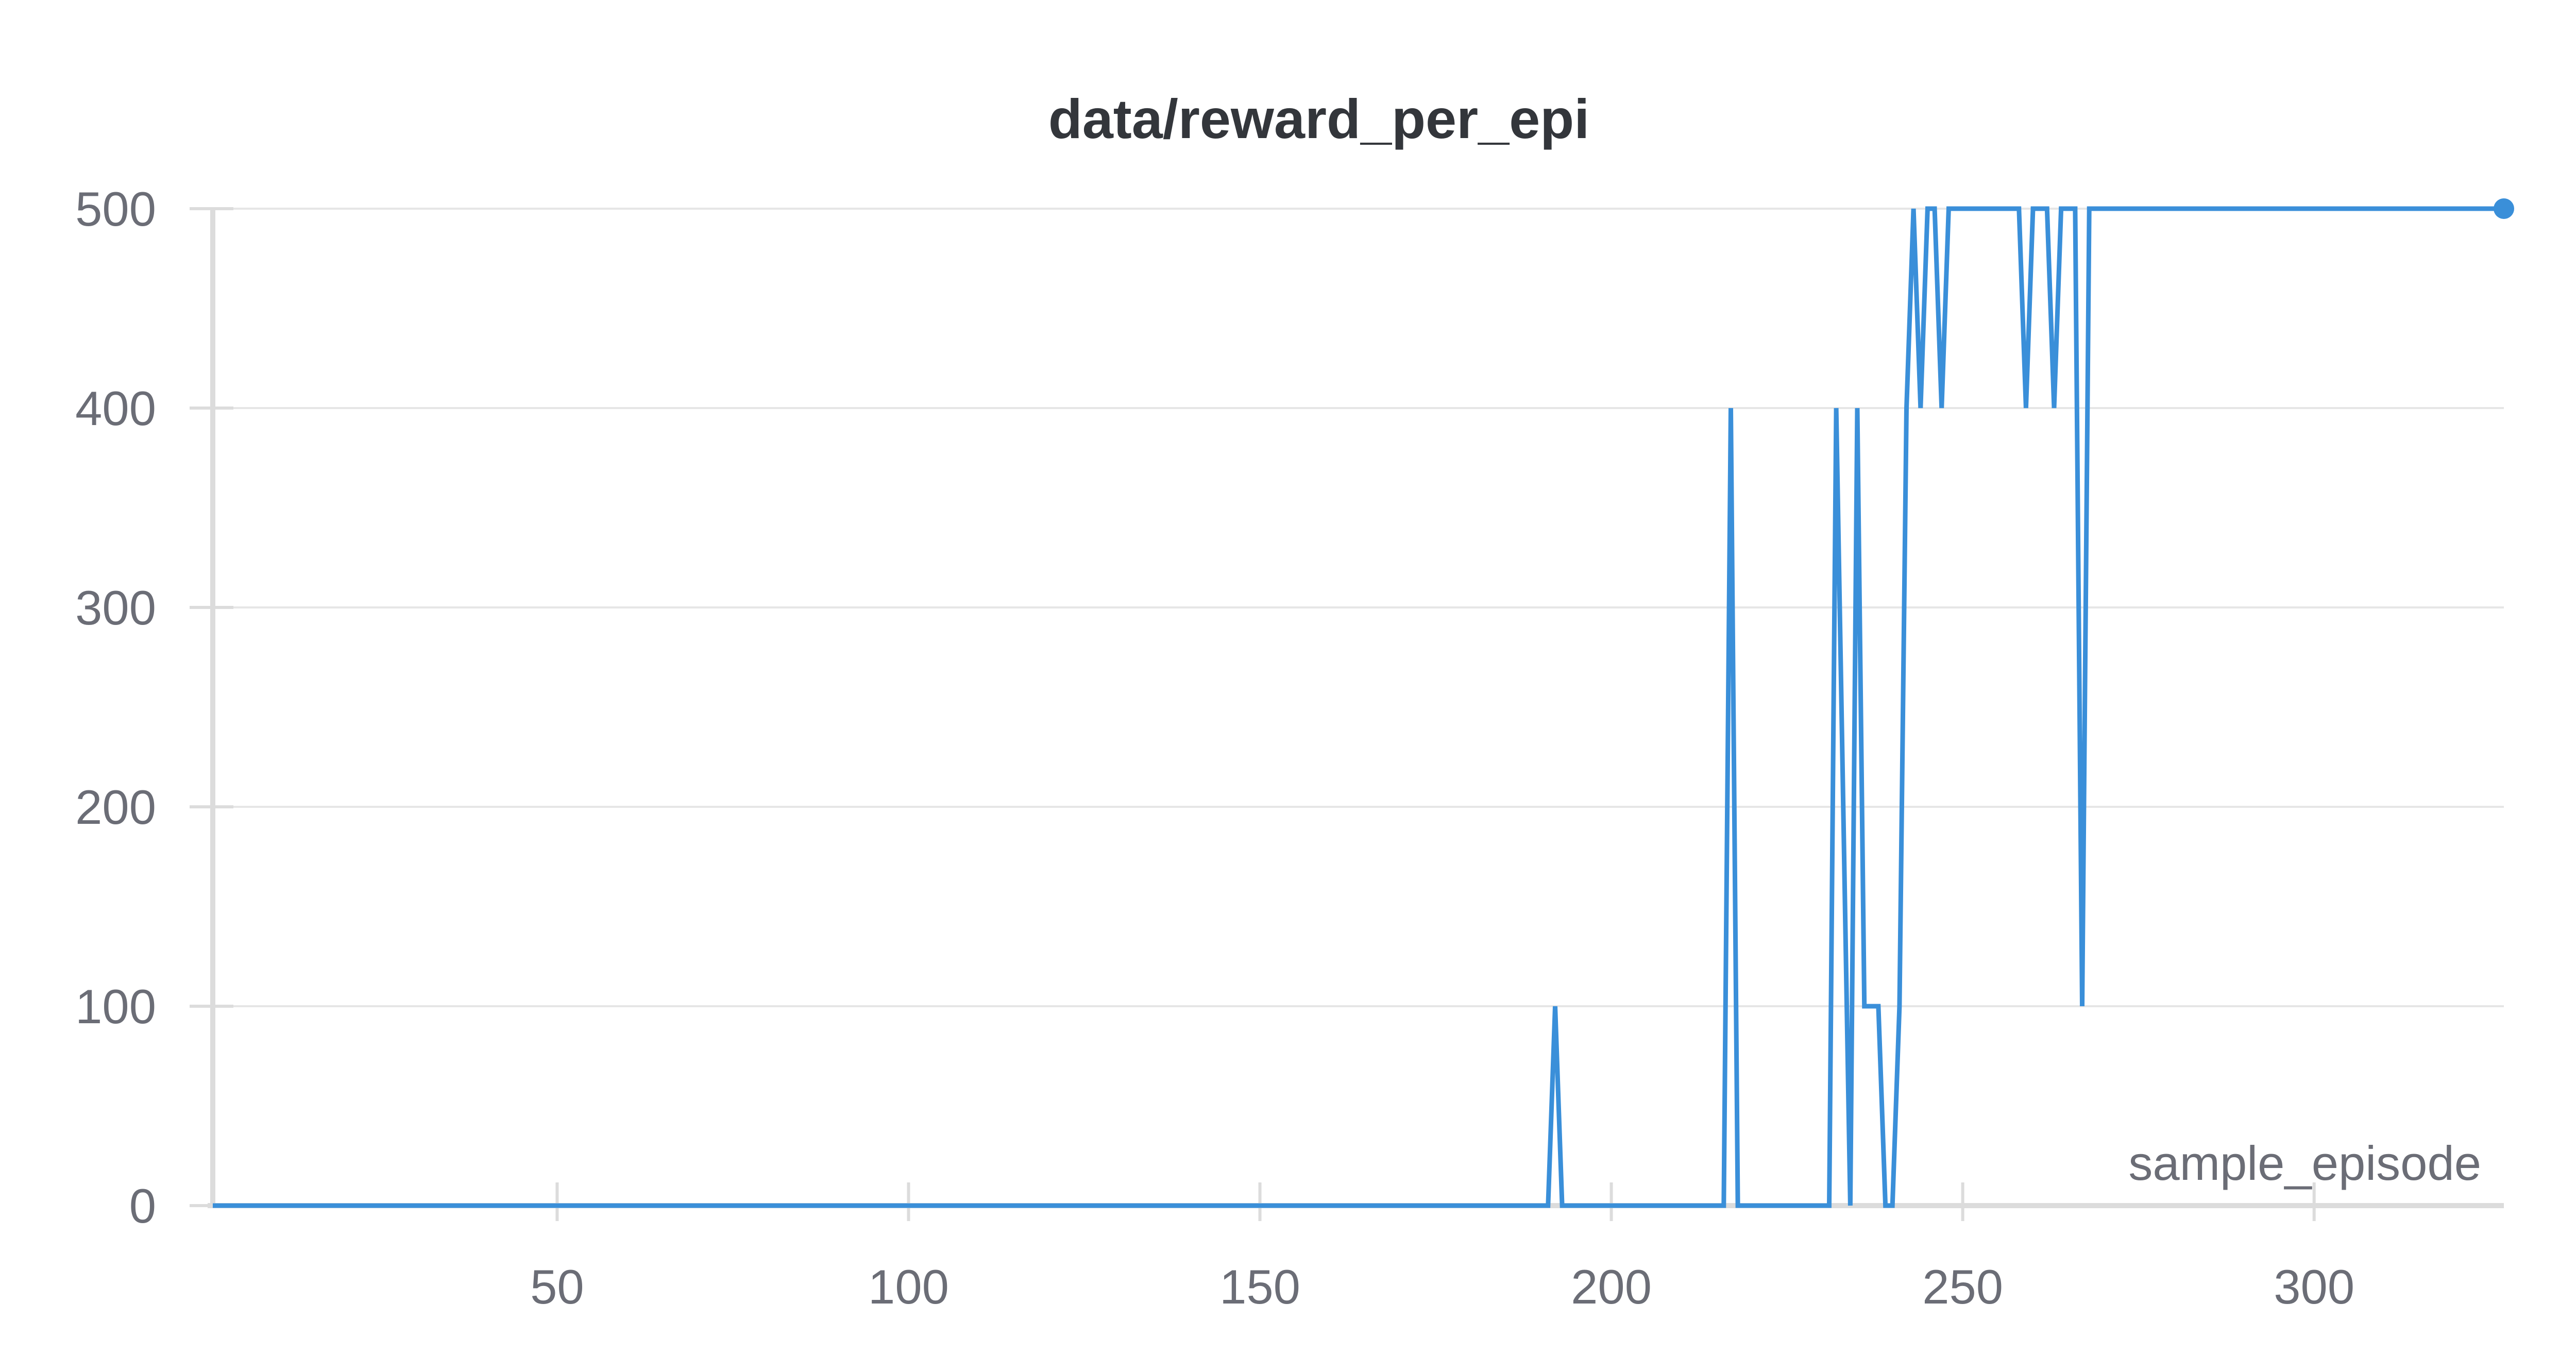 This screenshot has width=2576, height=1371. What do you see at coordinates (115, 807) in the screenshot?
I see `y-tick-label: 200` at bounding box center [115, 807].